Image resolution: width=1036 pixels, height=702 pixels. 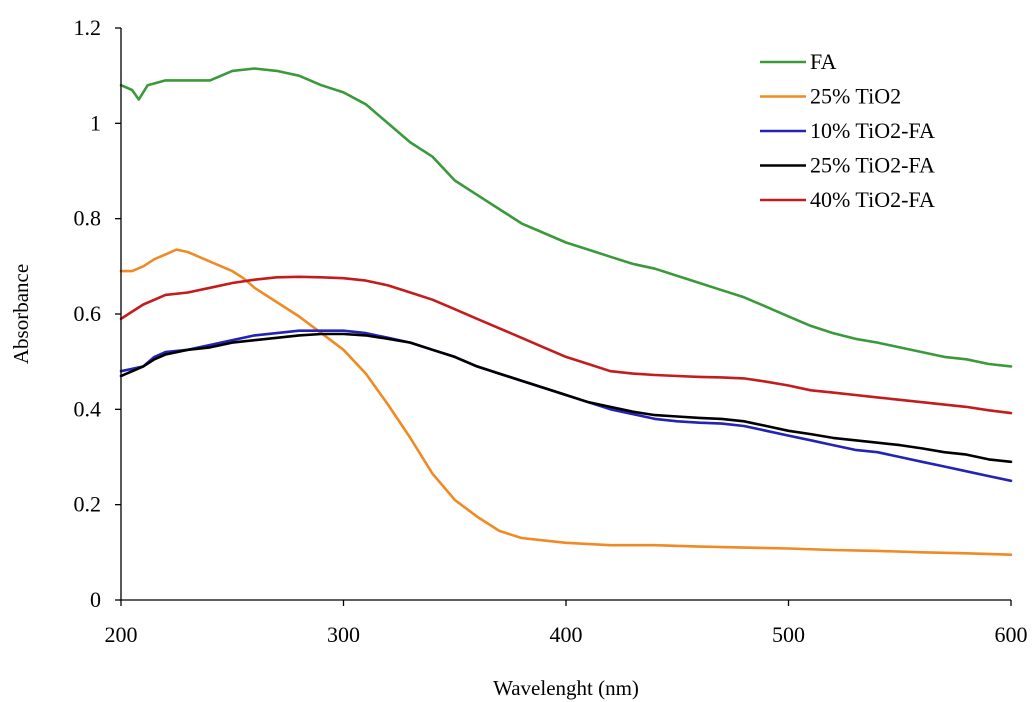 I want to click on x-tick-label: 500, so click(x=788, y=634).